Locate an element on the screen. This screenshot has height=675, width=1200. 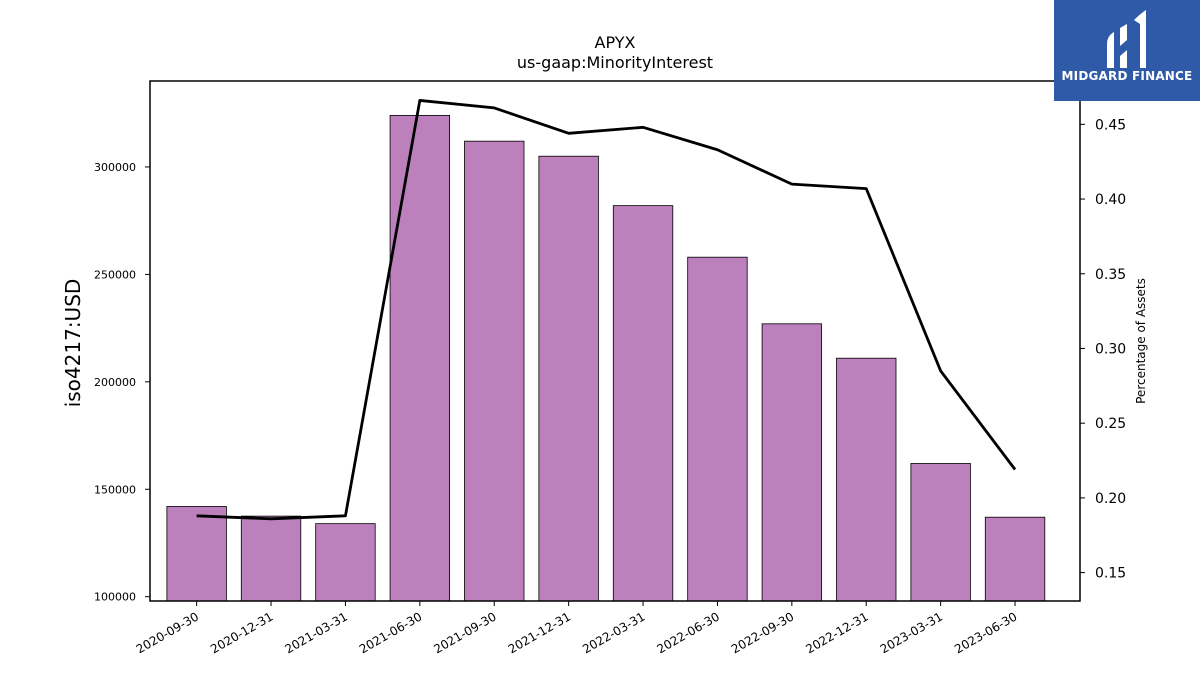
chart-title: APYX is located at coordinates (615, 42).